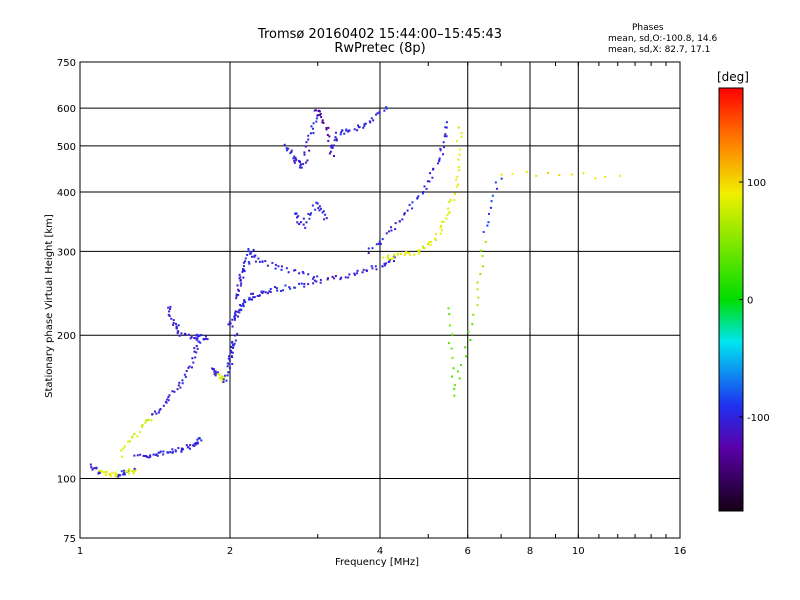  What do you see at coordinates (80, 551) in the screenshot?
I see `x-tick-label: 1` at bounding box center [80, 551].